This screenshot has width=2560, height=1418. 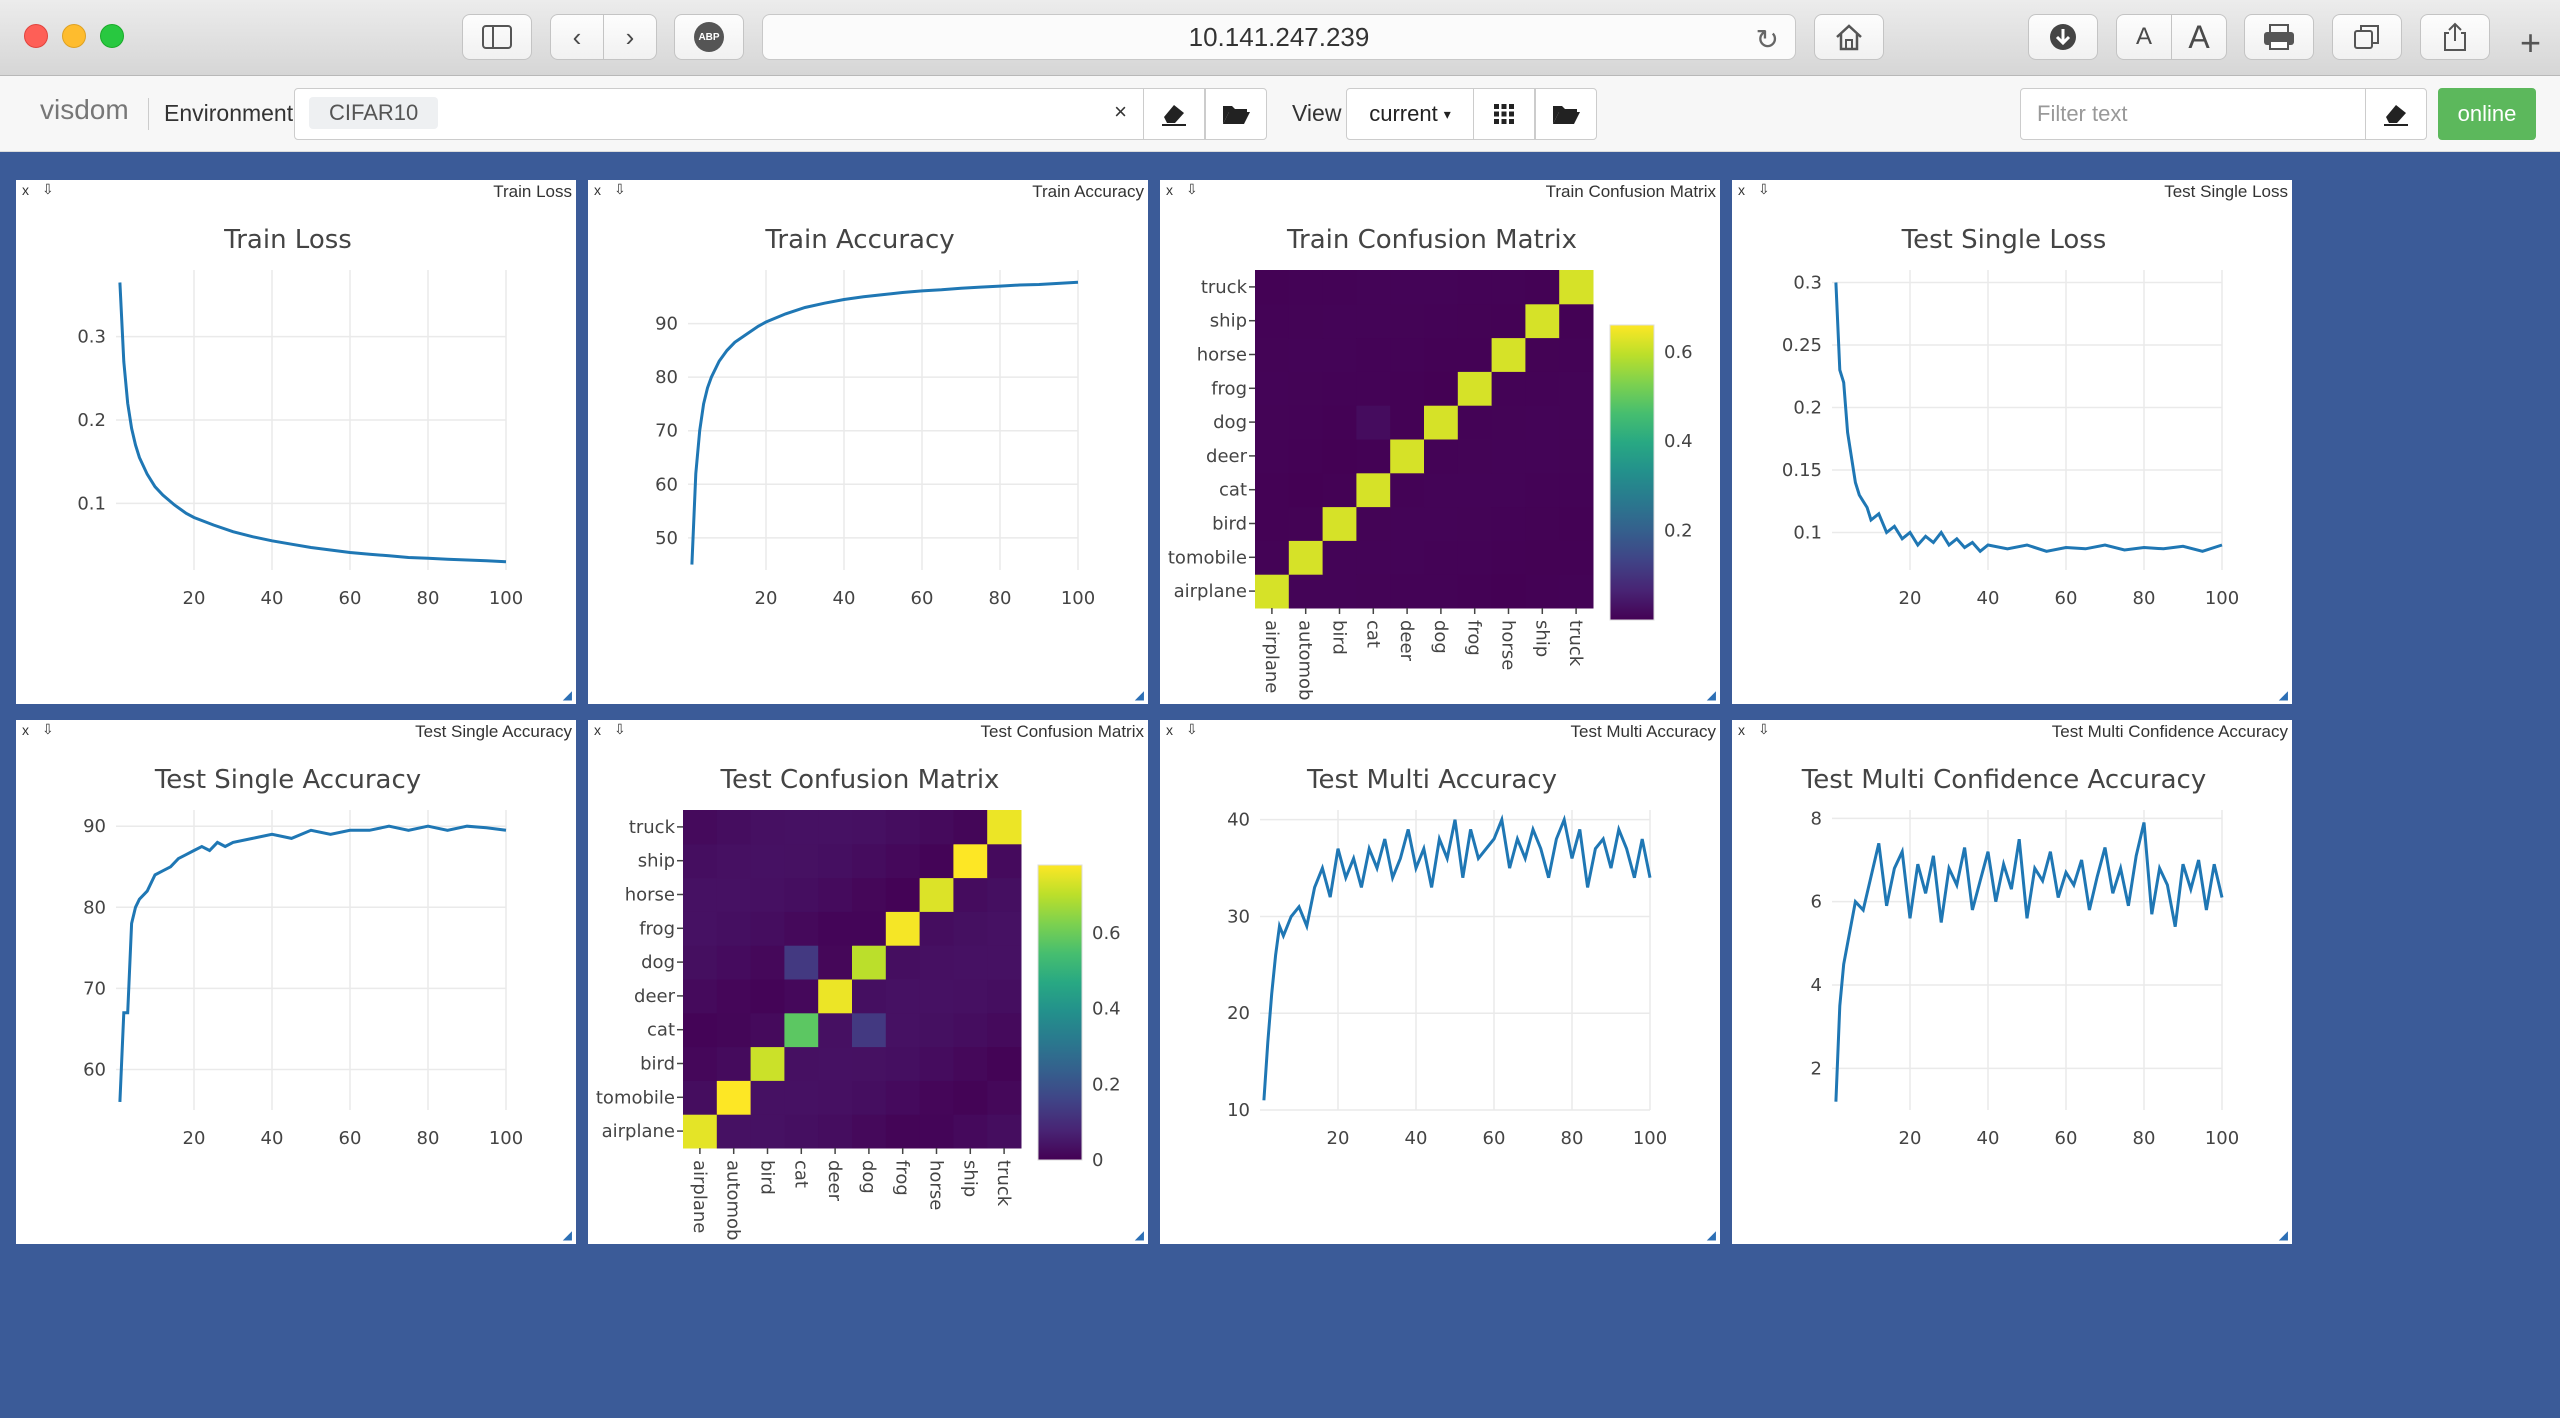 I want to click on filter-input: Filter text, so click(x=2193, y=114).